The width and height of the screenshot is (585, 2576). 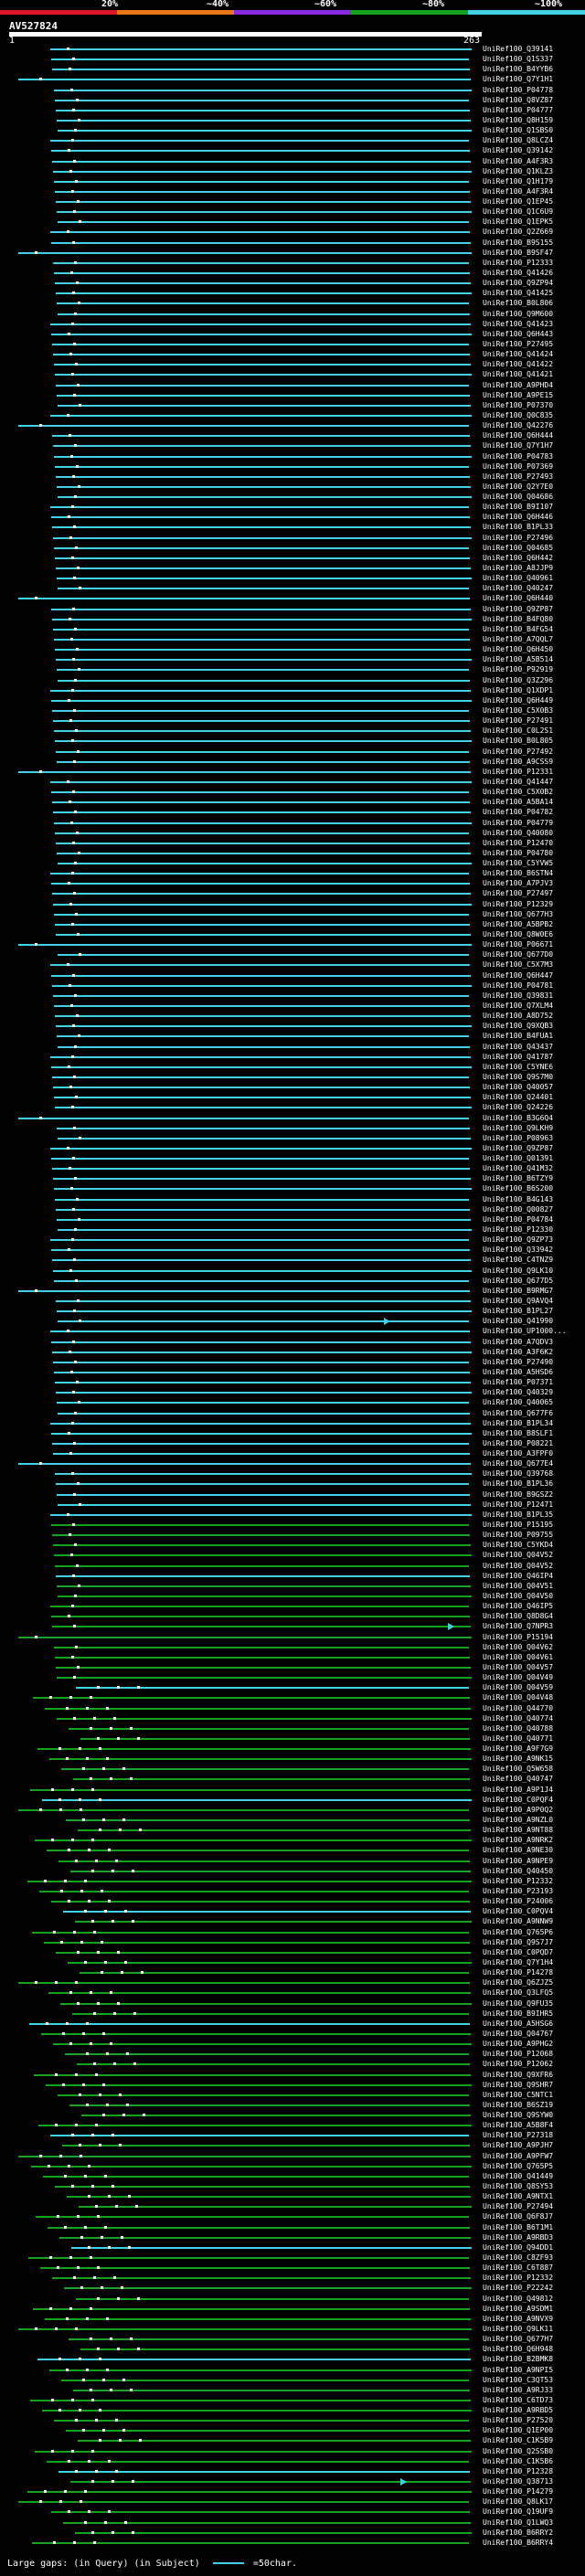 What do you see at coordinates (518, 2471) in the screenshot?
I see `hit-label: UniRef100_P12328` at bounding box center [518, 2471].